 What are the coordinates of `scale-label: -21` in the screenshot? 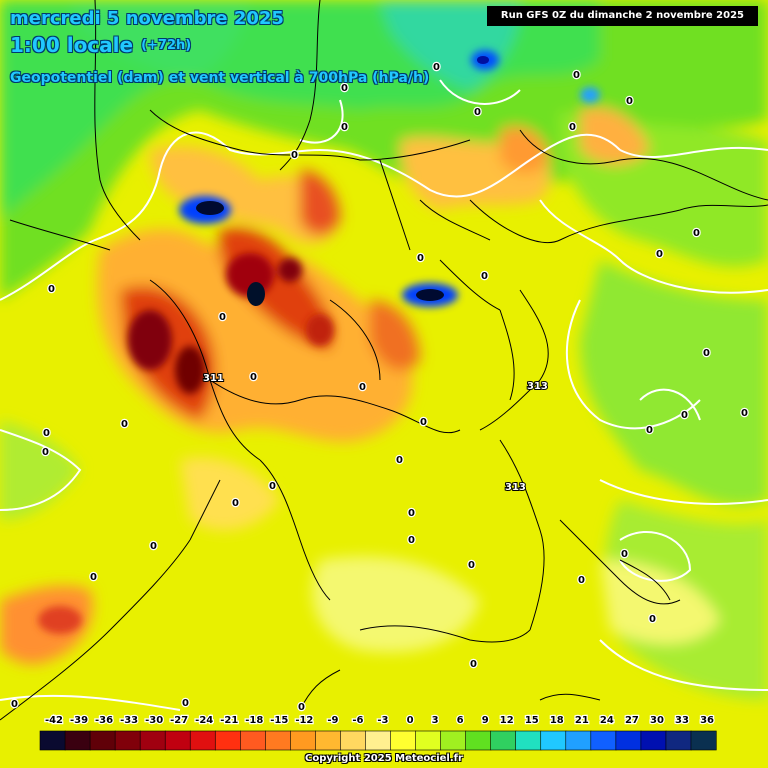 It's located at (229, 720).